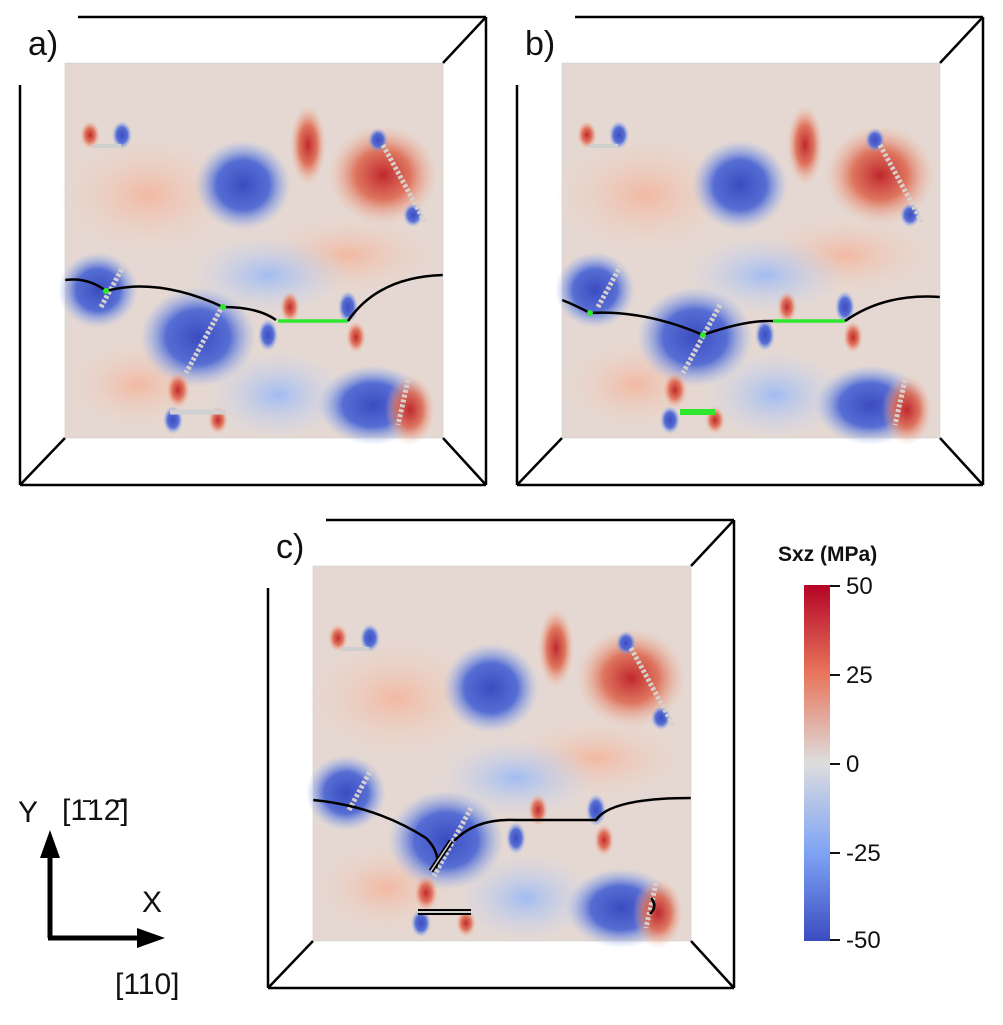 The height and width of the screenshot is (1025, 1003). I want to click on axes-arrows, so click(102, 889).